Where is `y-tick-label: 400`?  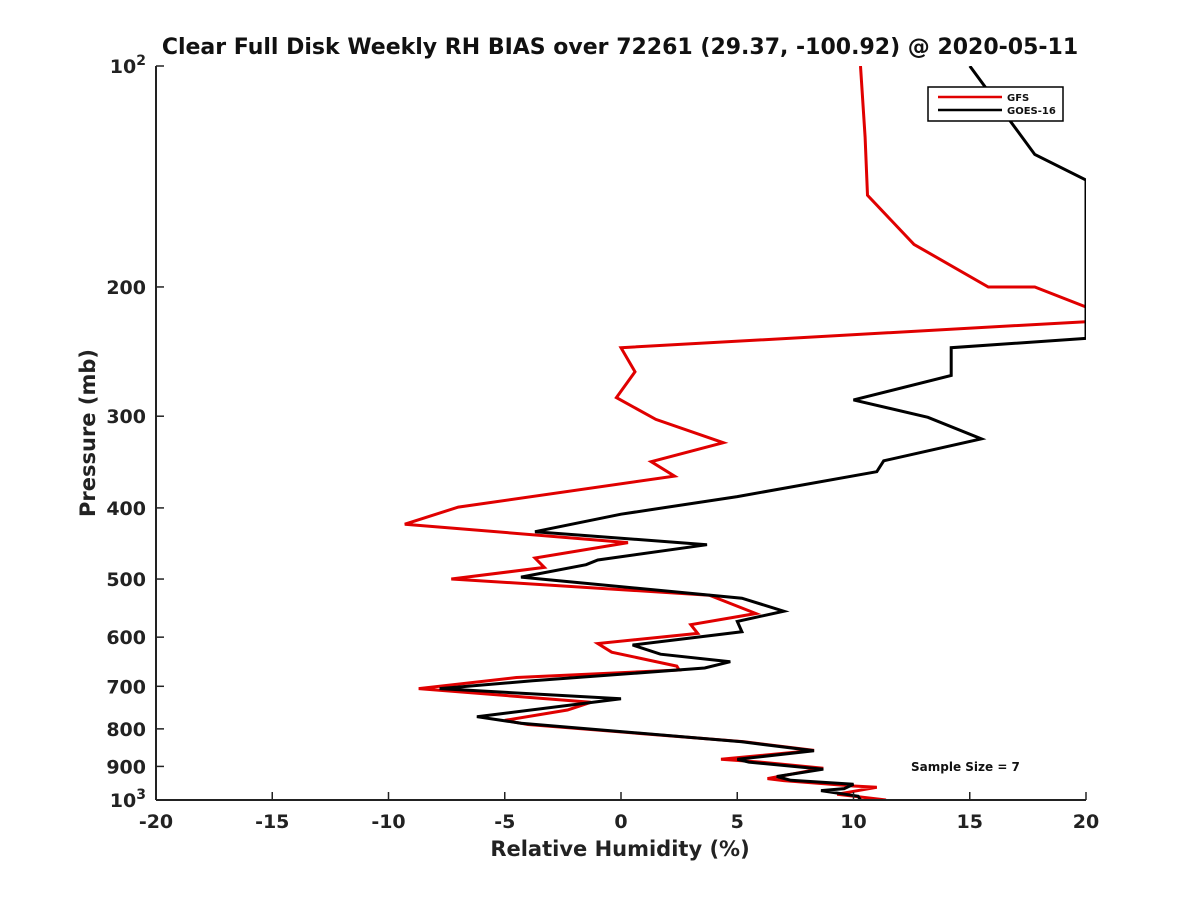 y-tick-label: 400 is located at coordinates (126, 509).